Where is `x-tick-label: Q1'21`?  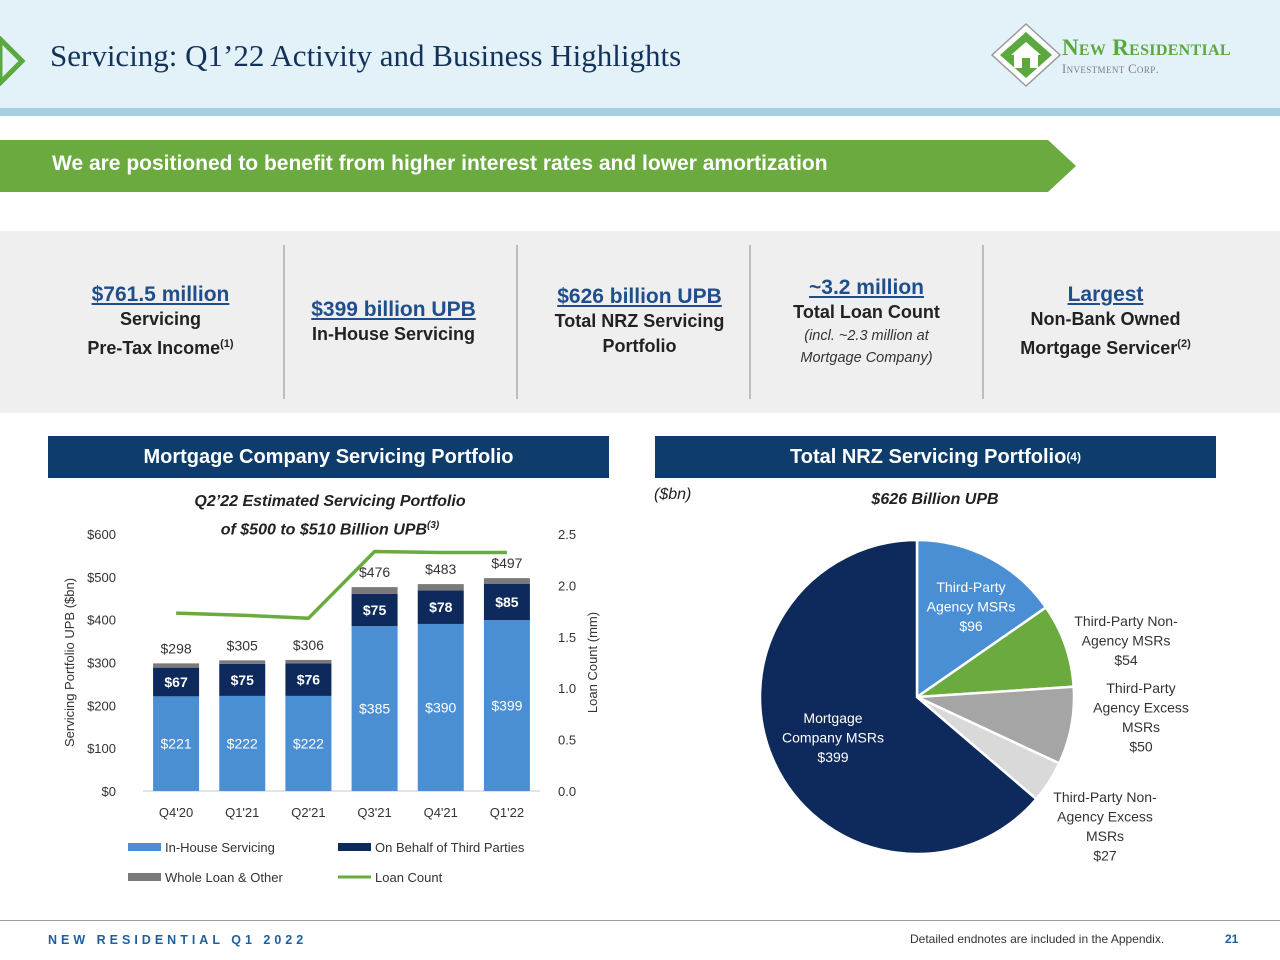
x-tick-label: Q1'21 is located at coordinates (242, 812).